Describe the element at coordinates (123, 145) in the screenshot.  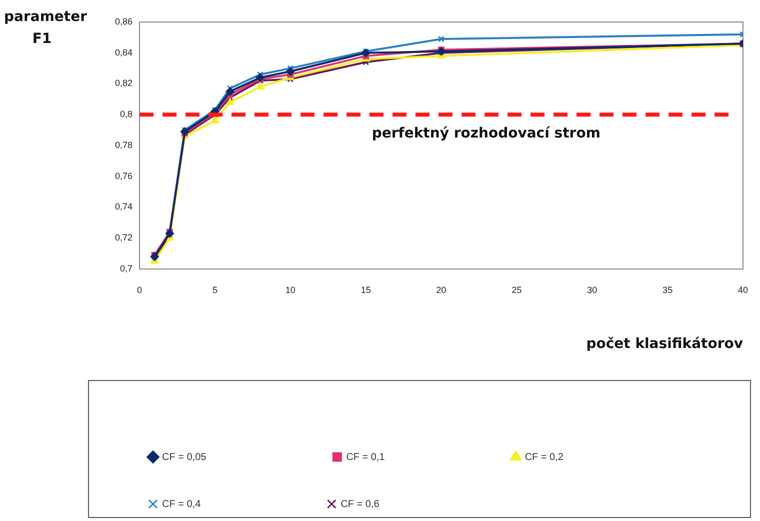
I see `y-tick-label: 0,78` at that location.